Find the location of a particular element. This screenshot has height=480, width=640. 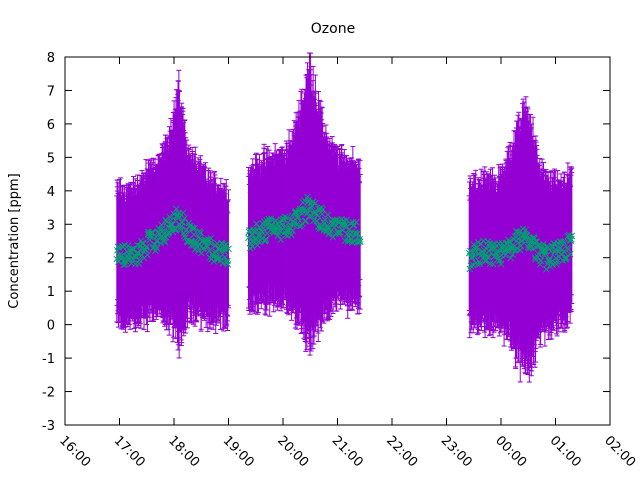

y-tick-label: 5 is located at coordinates (51, 158).